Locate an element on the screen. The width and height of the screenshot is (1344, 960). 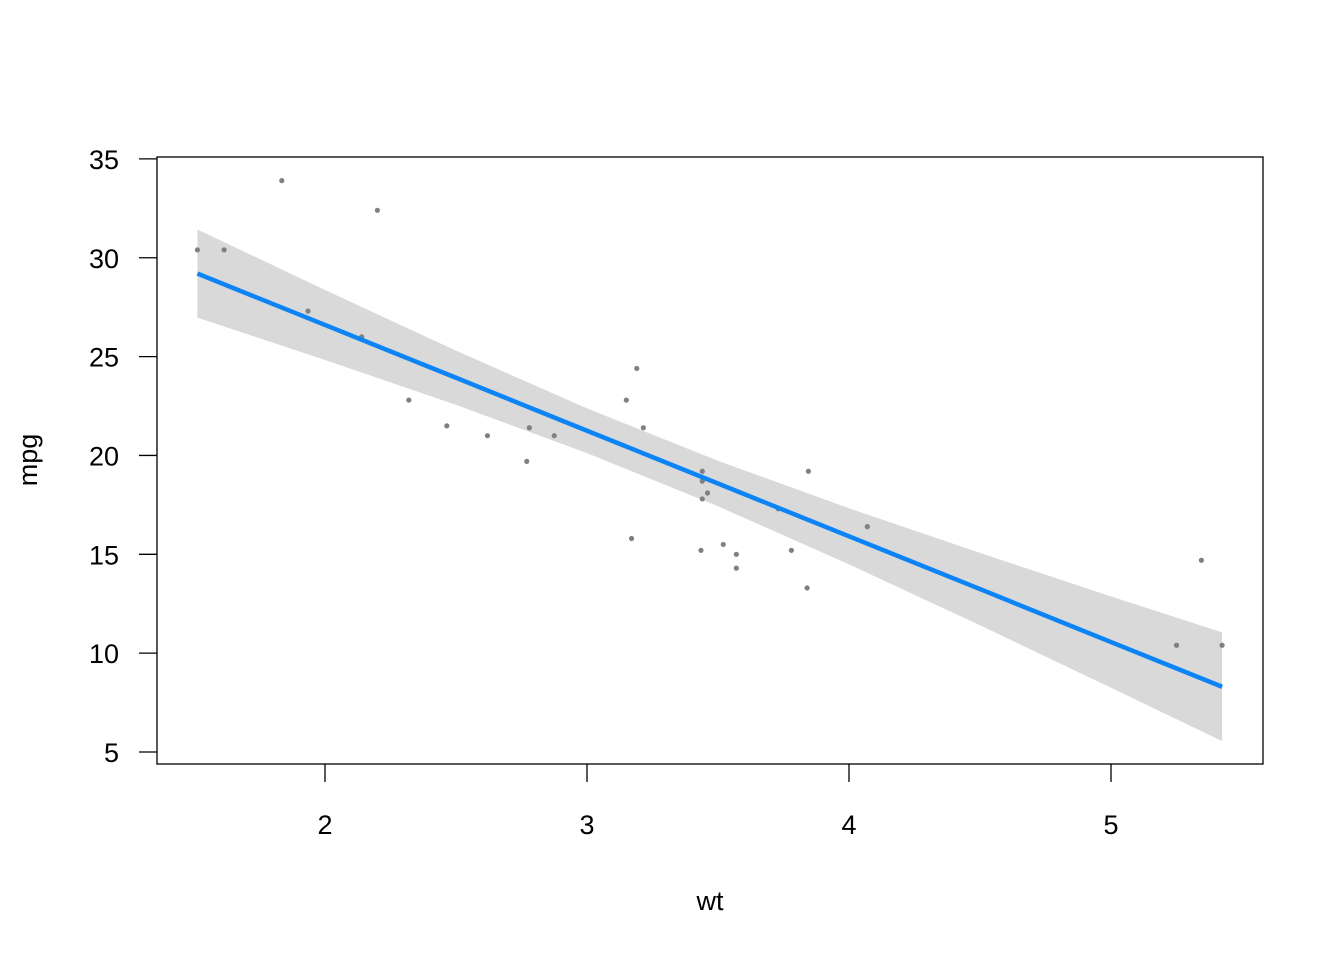
x-tick-label: 4 is located at coordinates (848, 825).